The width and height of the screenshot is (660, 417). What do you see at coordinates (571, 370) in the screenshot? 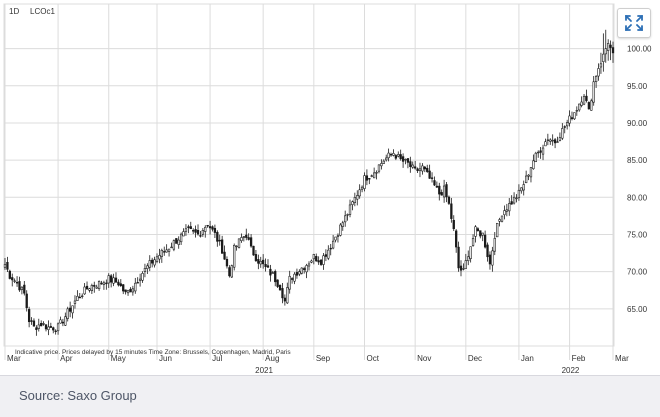
I see `x-tick-year-label: 2022` at bounding box center [571, 370].